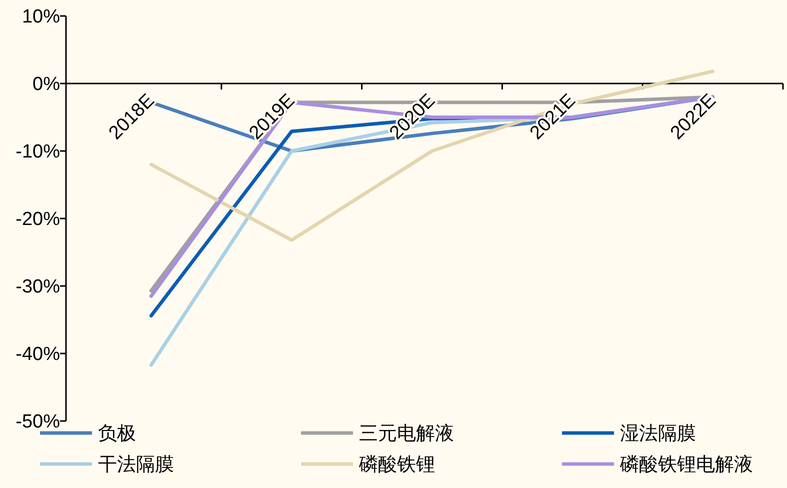 This screenshot has width=787, height=488. I want to click on y-tick-label: -20%, so click(38, 219).